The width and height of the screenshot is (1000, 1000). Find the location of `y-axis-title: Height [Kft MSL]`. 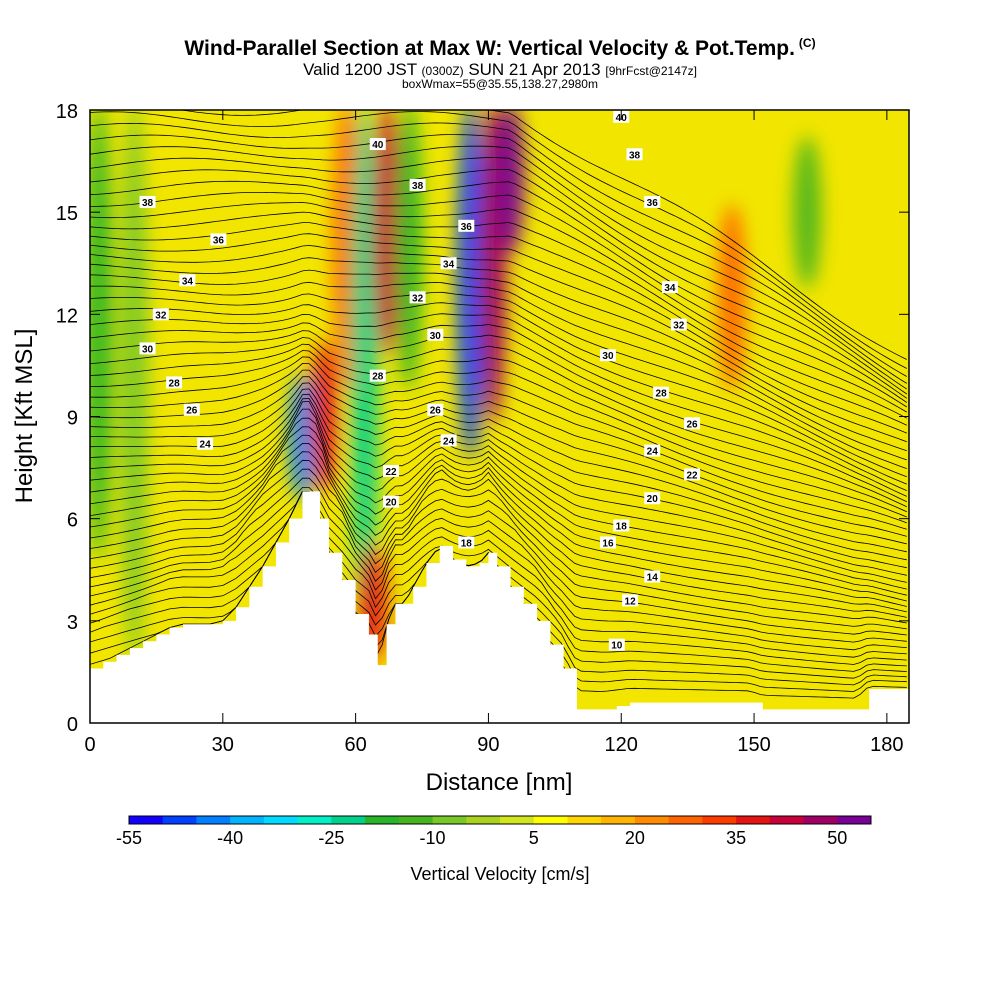

y-axis-title: Height [Kft MSL] is located at coordinates (24, 416).